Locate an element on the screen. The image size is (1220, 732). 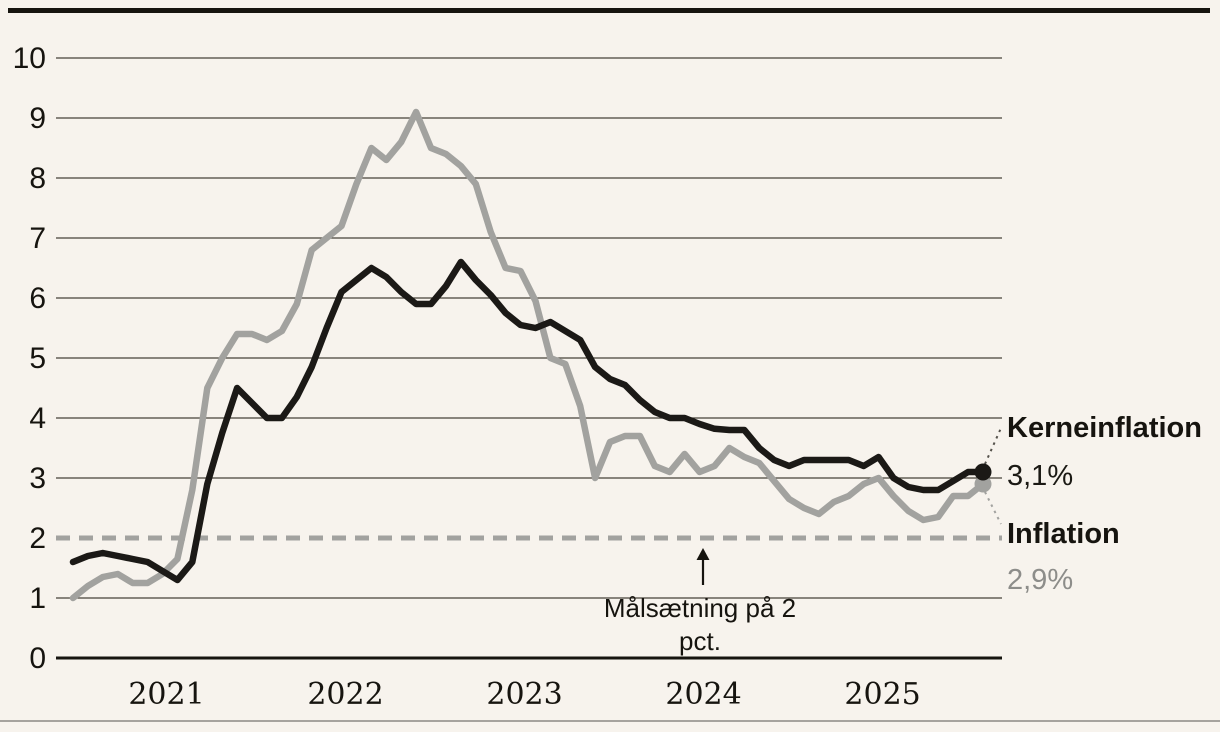
x-axis-tick-label: 2024 is located at coordinates (703, 694).